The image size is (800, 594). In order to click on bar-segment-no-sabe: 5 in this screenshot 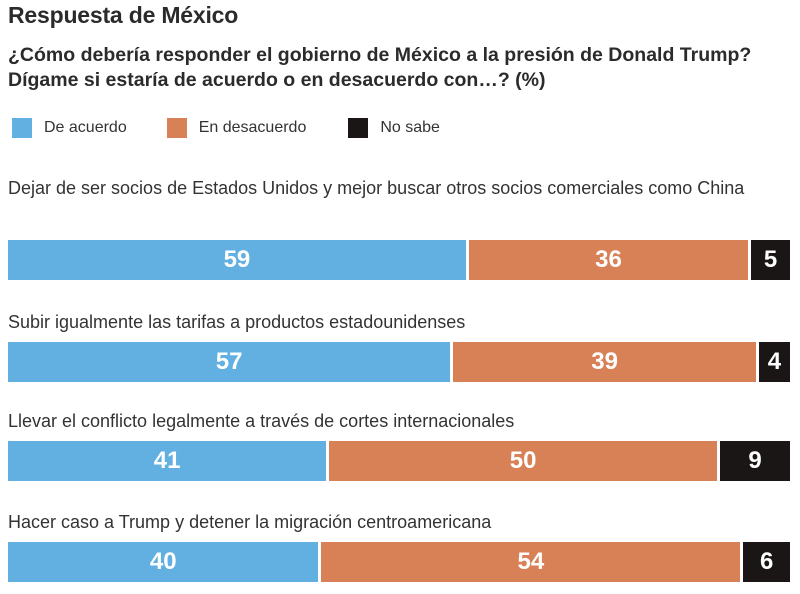, I will do `click(770, 260)`.